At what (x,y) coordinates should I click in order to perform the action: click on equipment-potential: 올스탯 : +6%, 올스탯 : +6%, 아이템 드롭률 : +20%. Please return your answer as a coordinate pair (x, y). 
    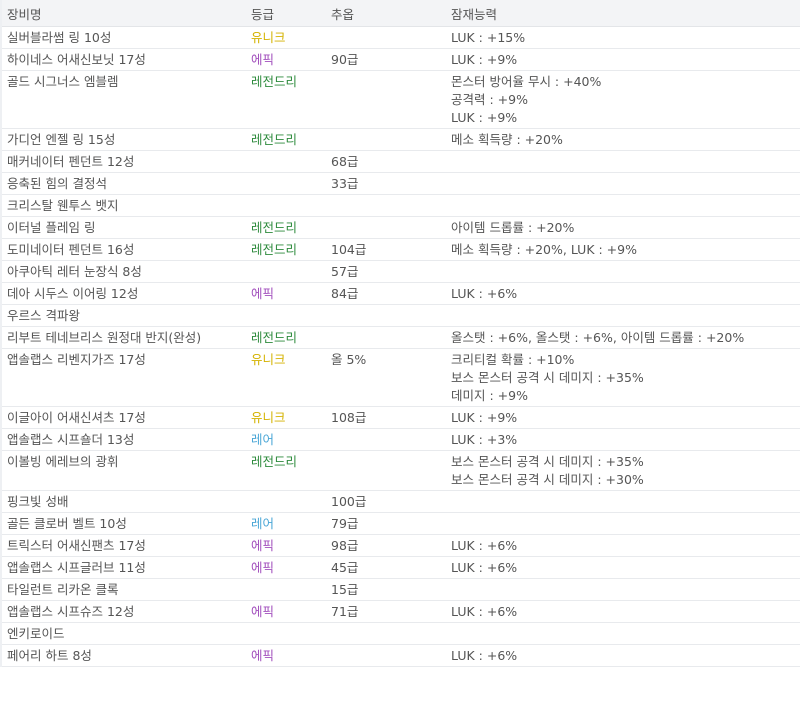
    Looking at the image, I should click on (623, 337).